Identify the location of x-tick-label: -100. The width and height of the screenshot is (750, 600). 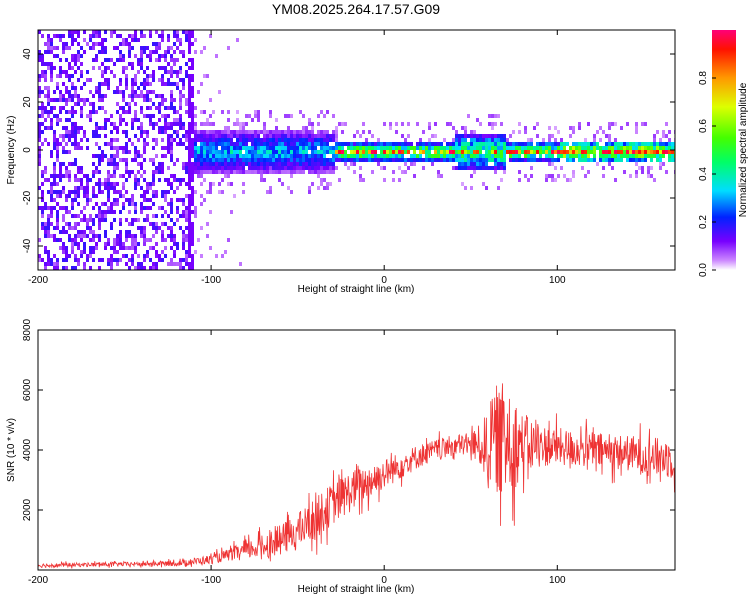
(211, 580).